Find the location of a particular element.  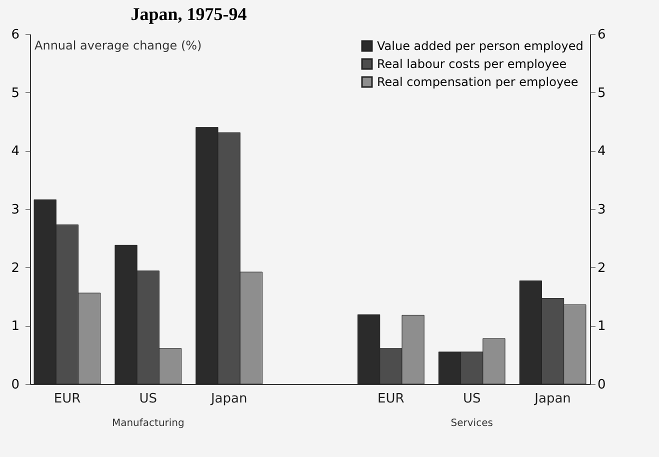

y2-tick-label: 4 is located at coordinates (602, 152).